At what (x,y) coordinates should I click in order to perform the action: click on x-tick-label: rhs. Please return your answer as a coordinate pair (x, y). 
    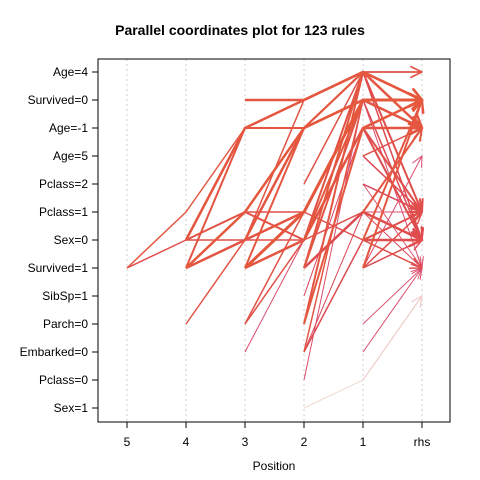
    Looking at the image, I should click on (422, 442).